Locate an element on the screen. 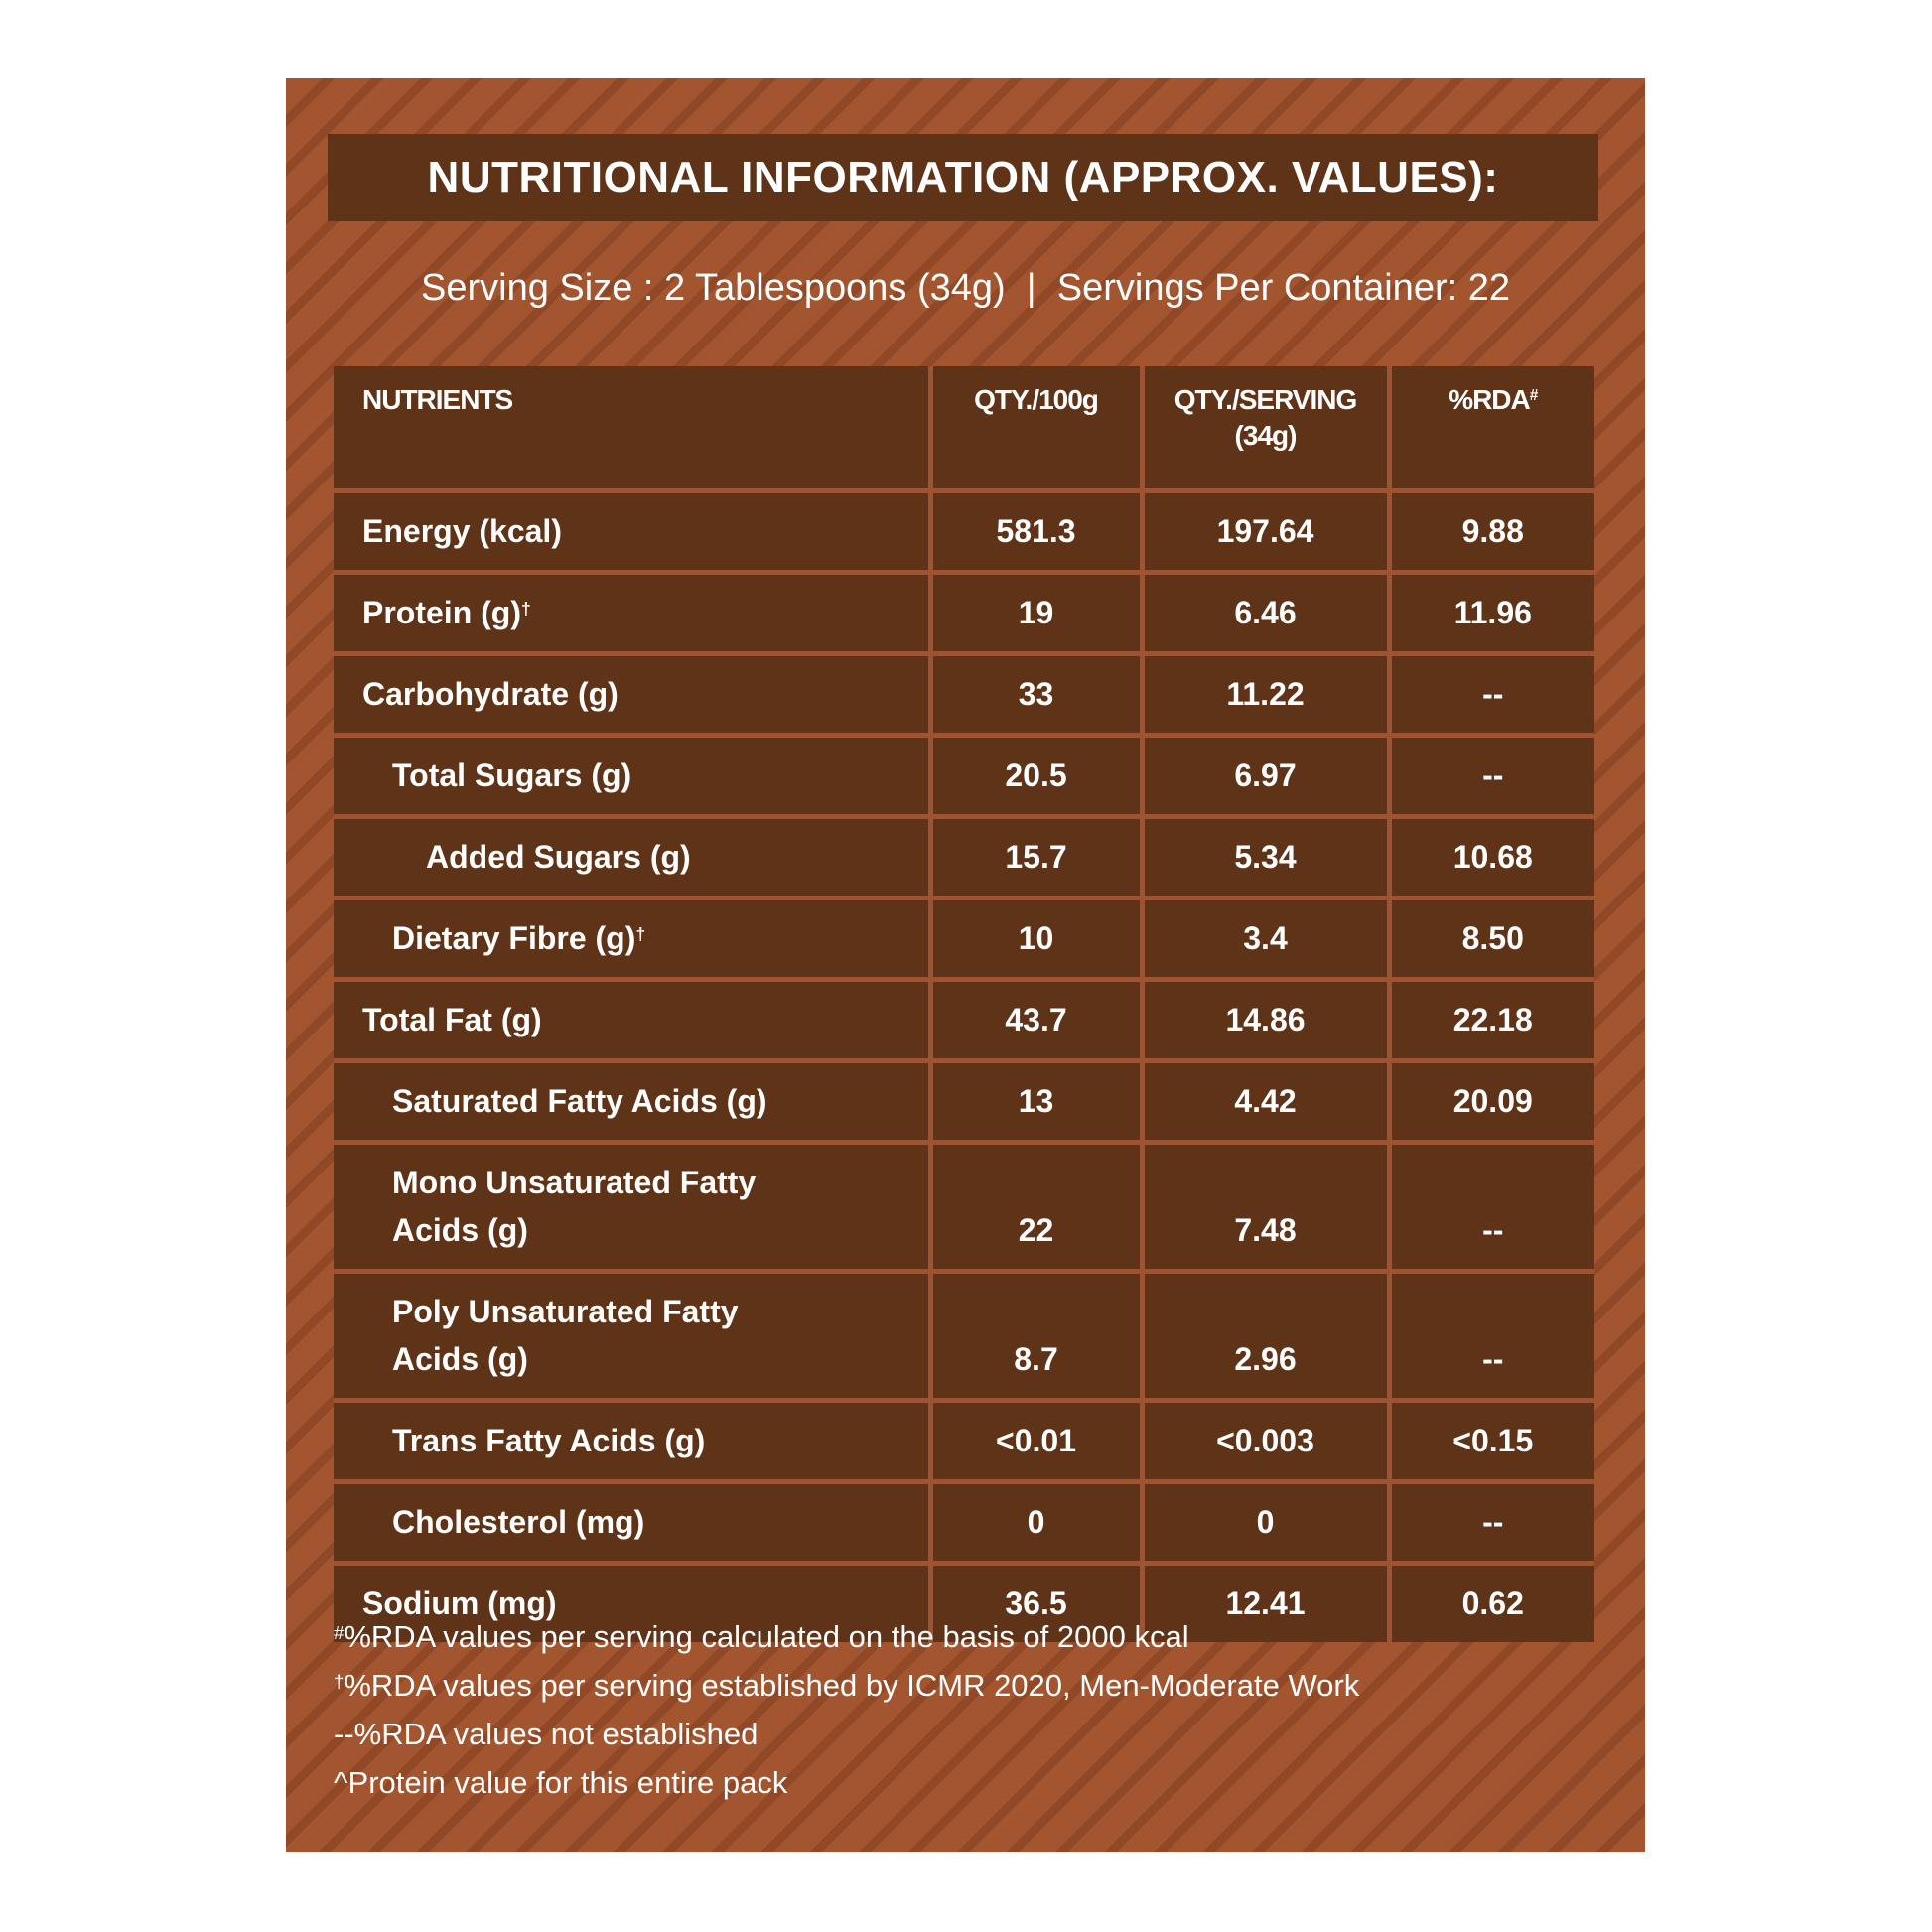  nutrient-row: Added Sugars (g) 15.7 5.34 10.68 is located at coordinates (964, 857).